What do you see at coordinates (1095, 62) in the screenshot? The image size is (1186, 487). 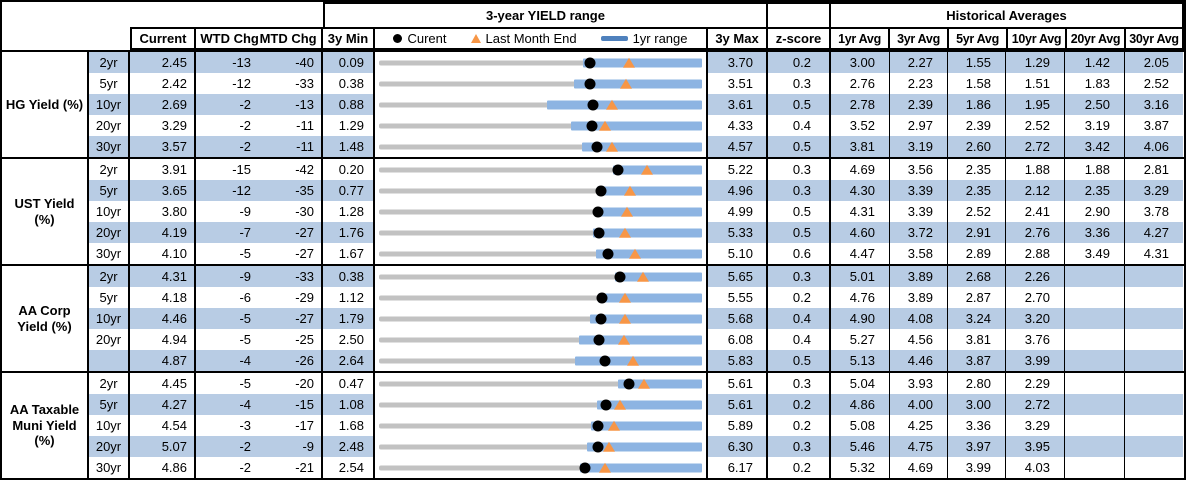 I see `cell-hist-avg: 1.42` at bounding box center [1095, 62].